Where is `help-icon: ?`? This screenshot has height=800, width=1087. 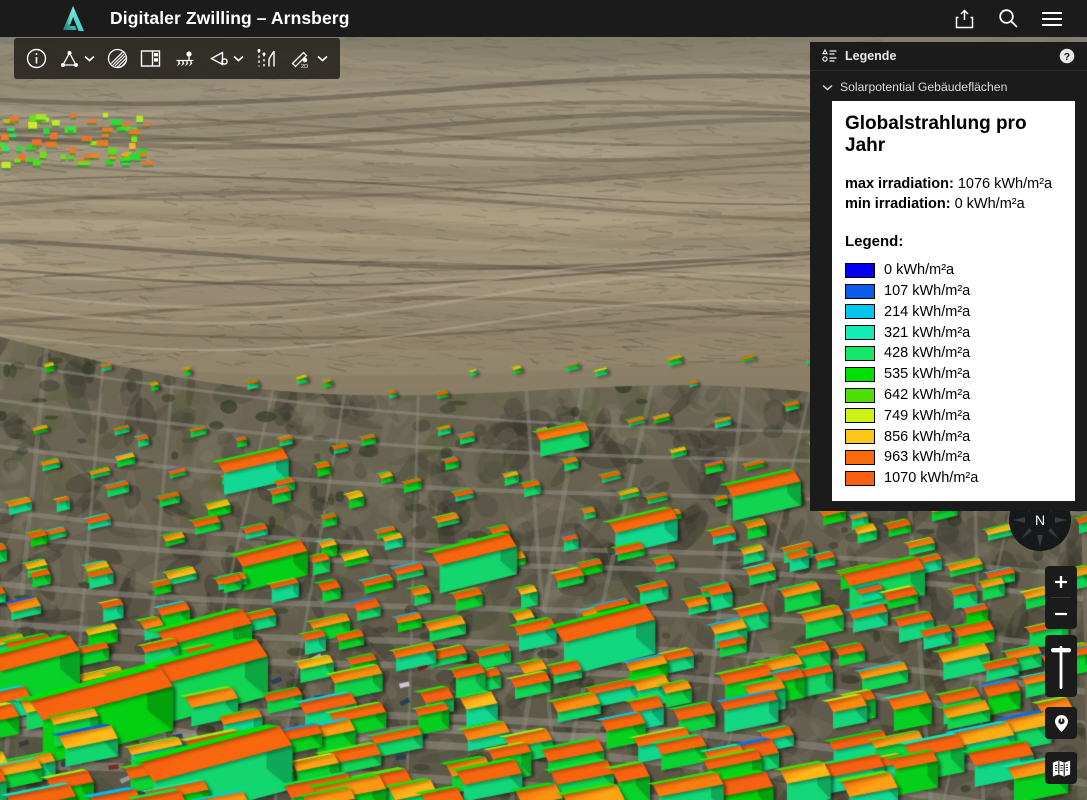 help-icon: ? is located at coordinates (1067, 56).